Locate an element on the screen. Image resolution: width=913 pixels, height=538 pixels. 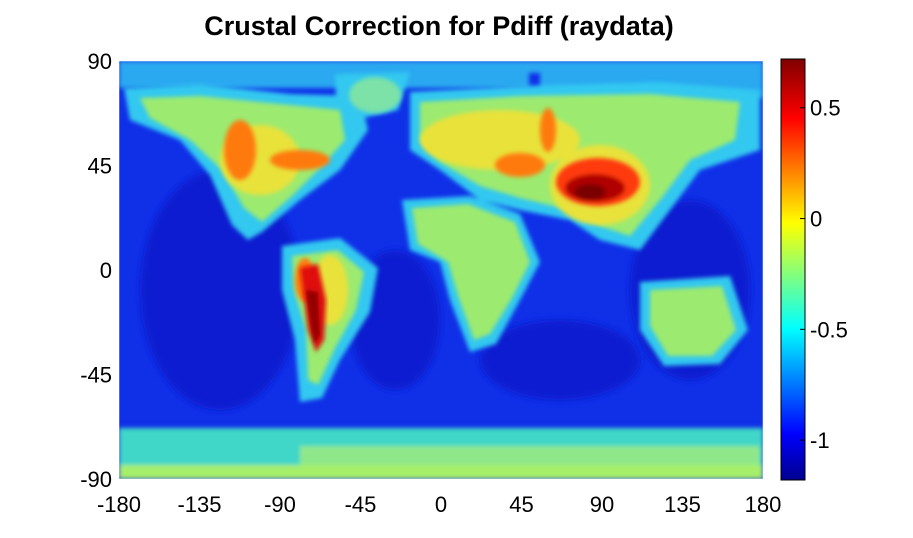
x-tick-label: 180 is located at coordinates (763, 504).